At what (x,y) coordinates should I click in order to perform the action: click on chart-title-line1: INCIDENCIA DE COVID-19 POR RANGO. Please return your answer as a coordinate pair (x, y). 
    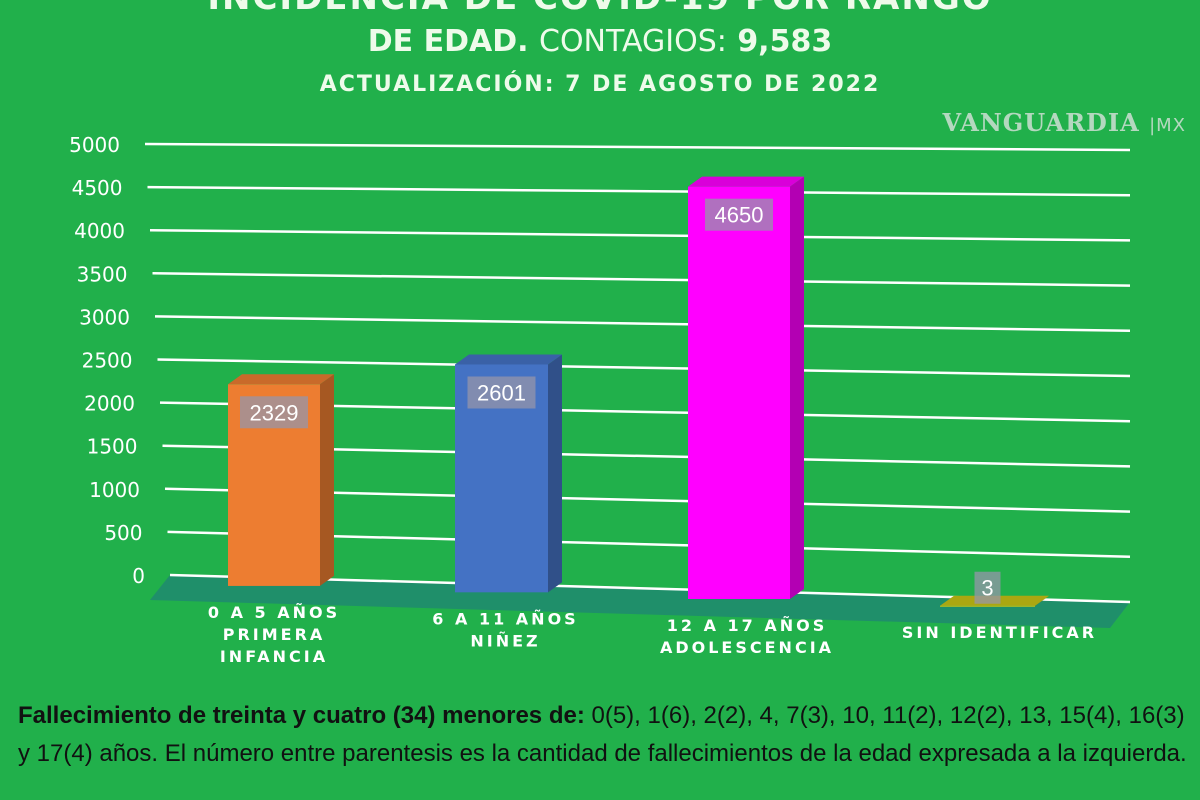
    Looking at the image, I should click on (600, 9).